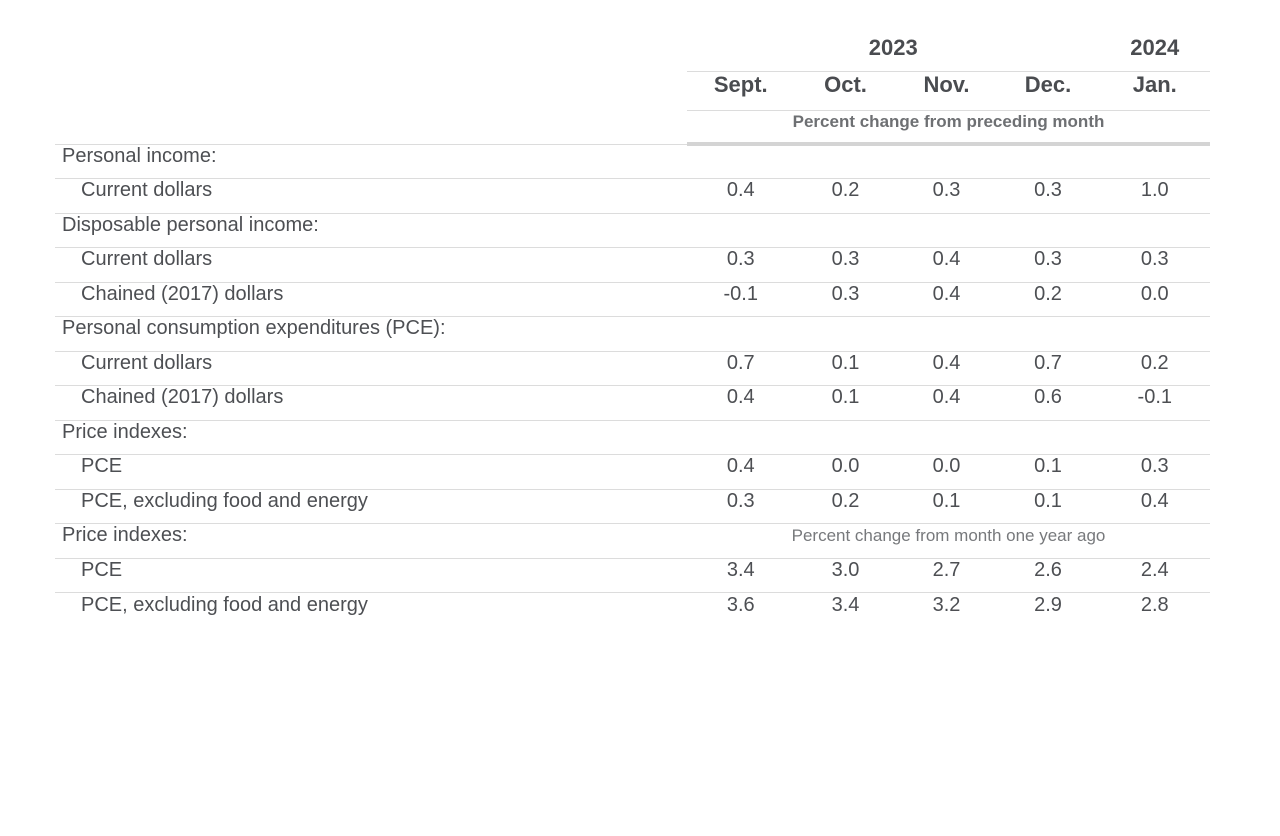  I want to click on unit-note-row: Percent change from preceding month, so click(633, 128).